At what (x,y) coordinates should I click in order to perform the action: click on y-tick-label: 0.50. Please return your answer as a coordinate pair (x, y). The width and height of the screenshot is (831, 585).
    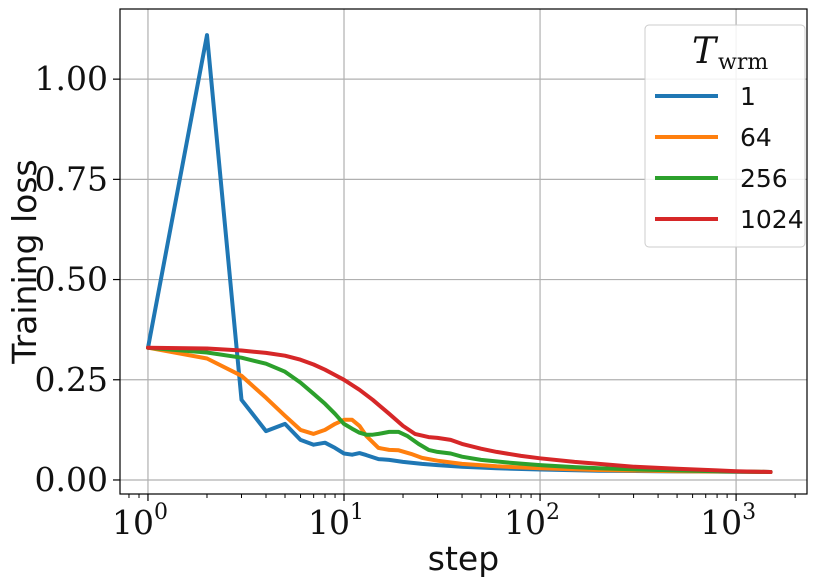
    Looking at the image, I should click on (71, 279).